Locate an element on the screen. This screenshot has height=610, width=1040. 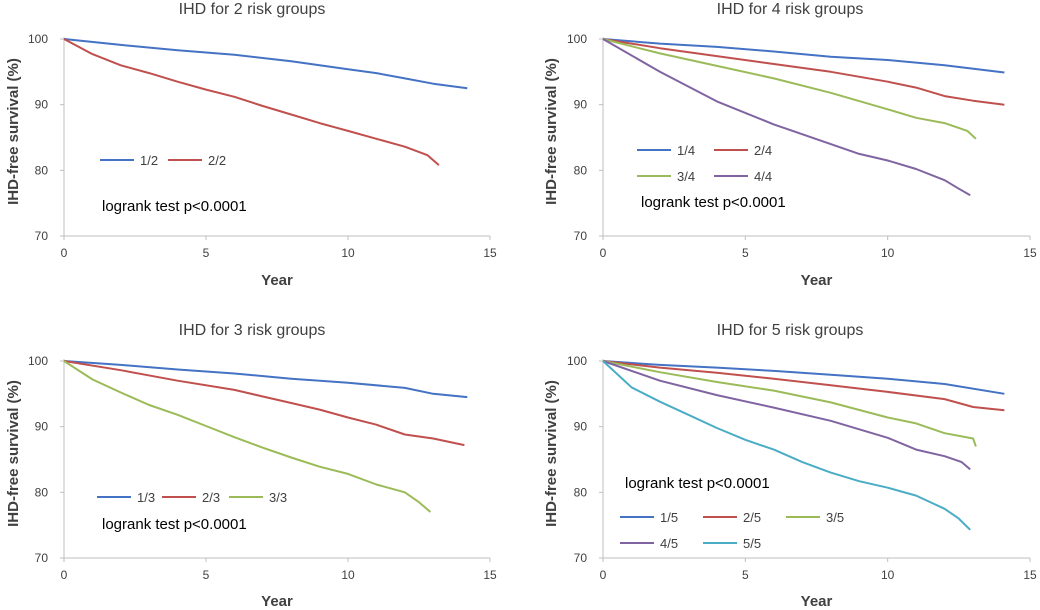
legend-label-1-2: 1/2 is located at coordinates (149, 160).